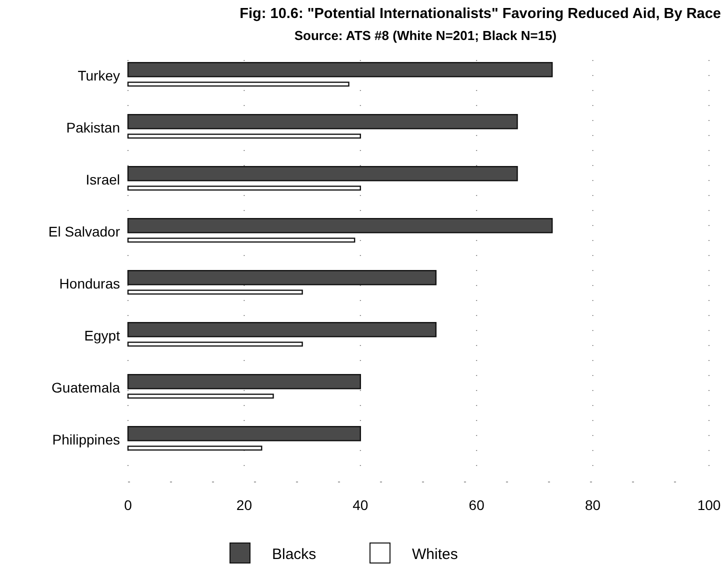  What do you see at coordinates (709, 505) in the screenshot?
I see `x-tick-label: 100` at bounding box center [709, 505].